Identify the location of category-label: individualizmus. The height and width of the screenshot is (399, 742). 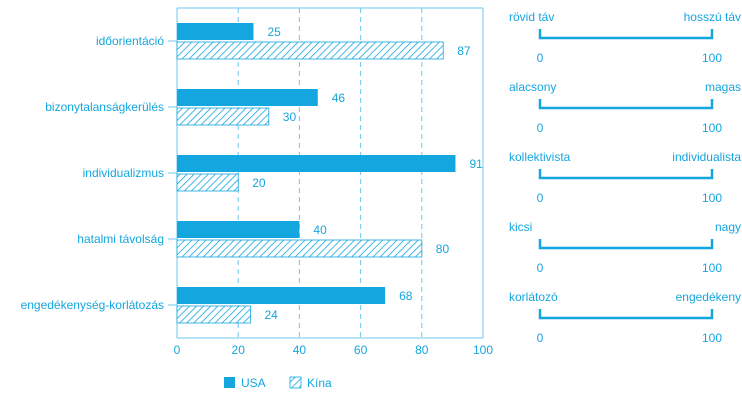
(123, 173).